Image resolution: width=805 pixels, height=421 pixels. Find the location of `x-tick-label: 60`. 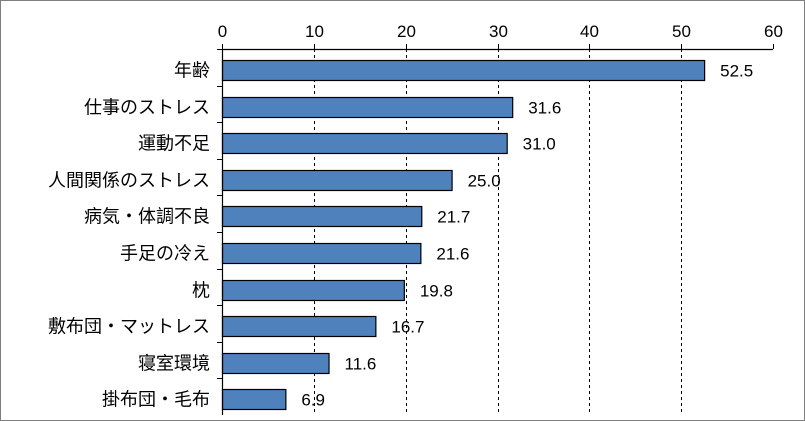

x-tick-label: 60 is located at coordinates (773, 31).